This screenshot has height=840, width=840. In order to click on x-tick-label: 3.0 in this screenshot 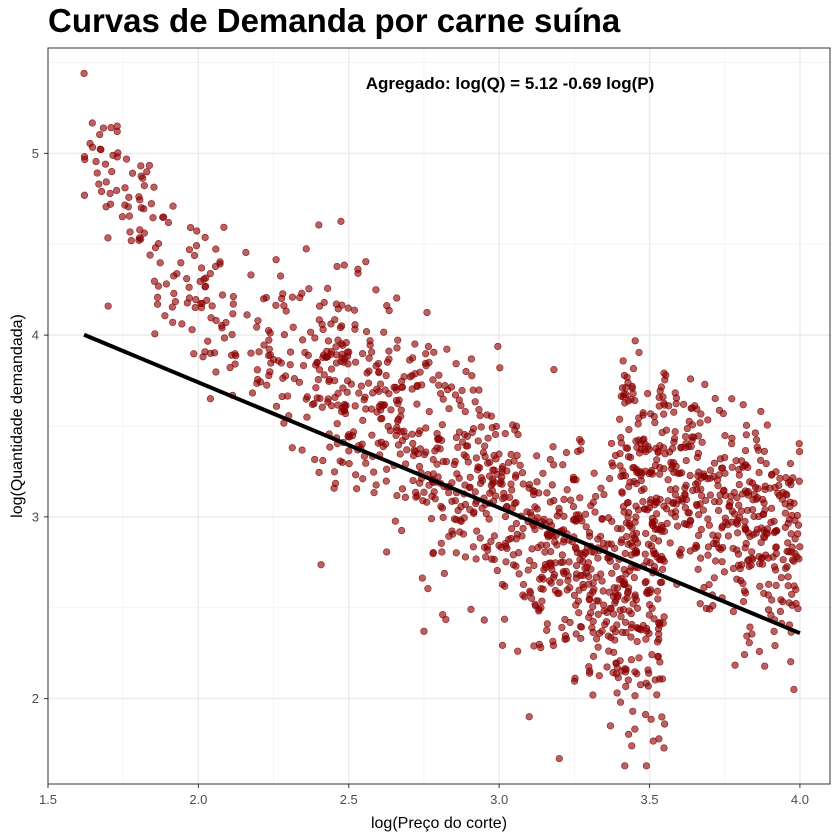, I will do `click(499, 799)`.